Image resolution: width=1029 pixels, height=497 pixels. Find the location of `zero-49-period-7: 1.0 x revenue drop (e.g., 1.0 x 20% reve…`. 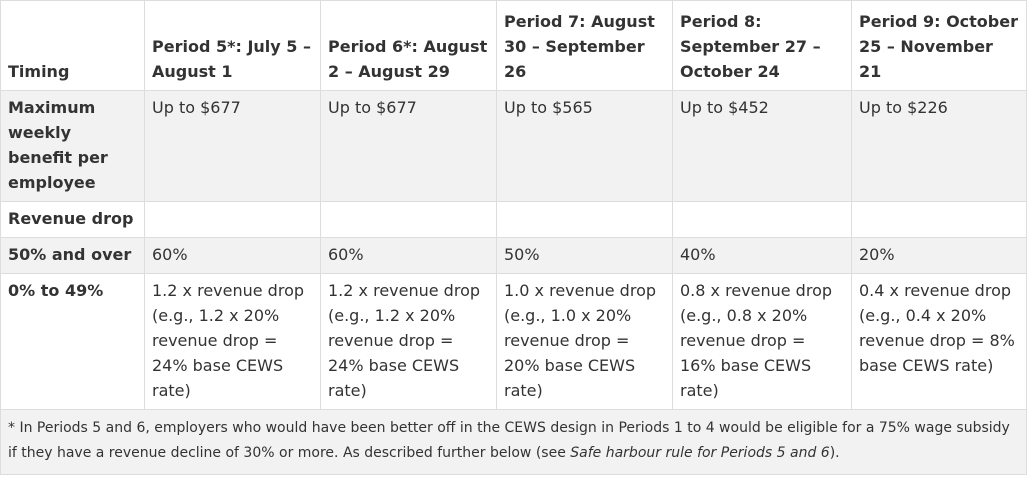

zero-49-period-7: 1.0 x revenue drop (e.g., 1.0 x 20% reve… is located at coordinates (584, 341).